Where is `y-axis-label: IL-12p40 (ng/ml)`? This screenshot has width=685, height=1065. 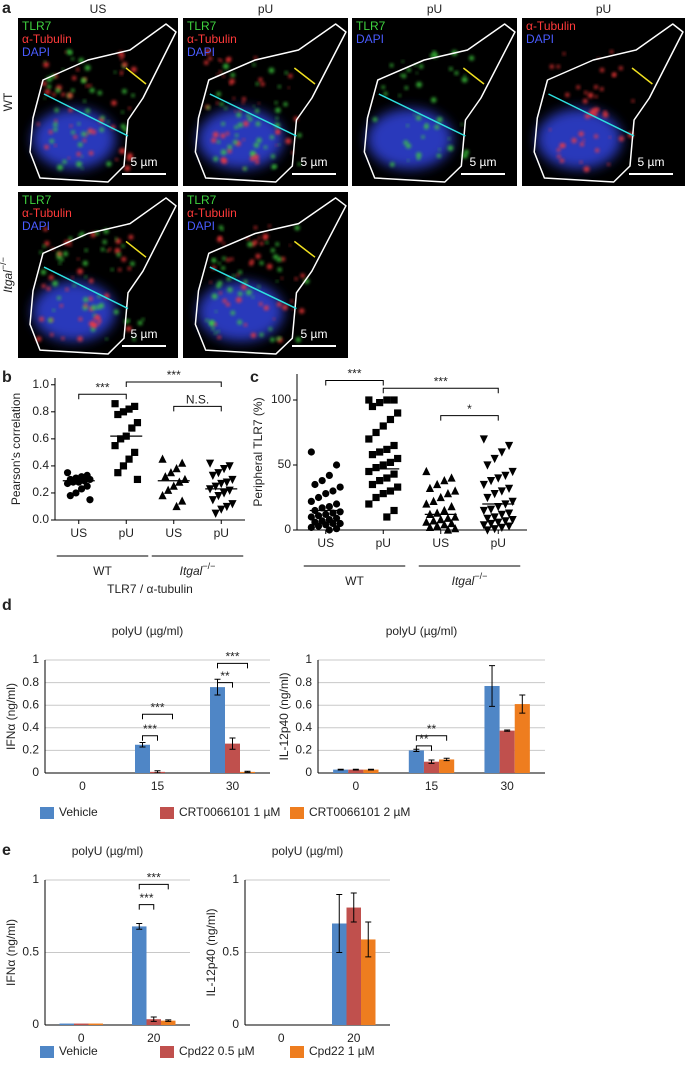
y-axis-label: IL-12p40 (ng/ml) is located at coordinates (211, 952).